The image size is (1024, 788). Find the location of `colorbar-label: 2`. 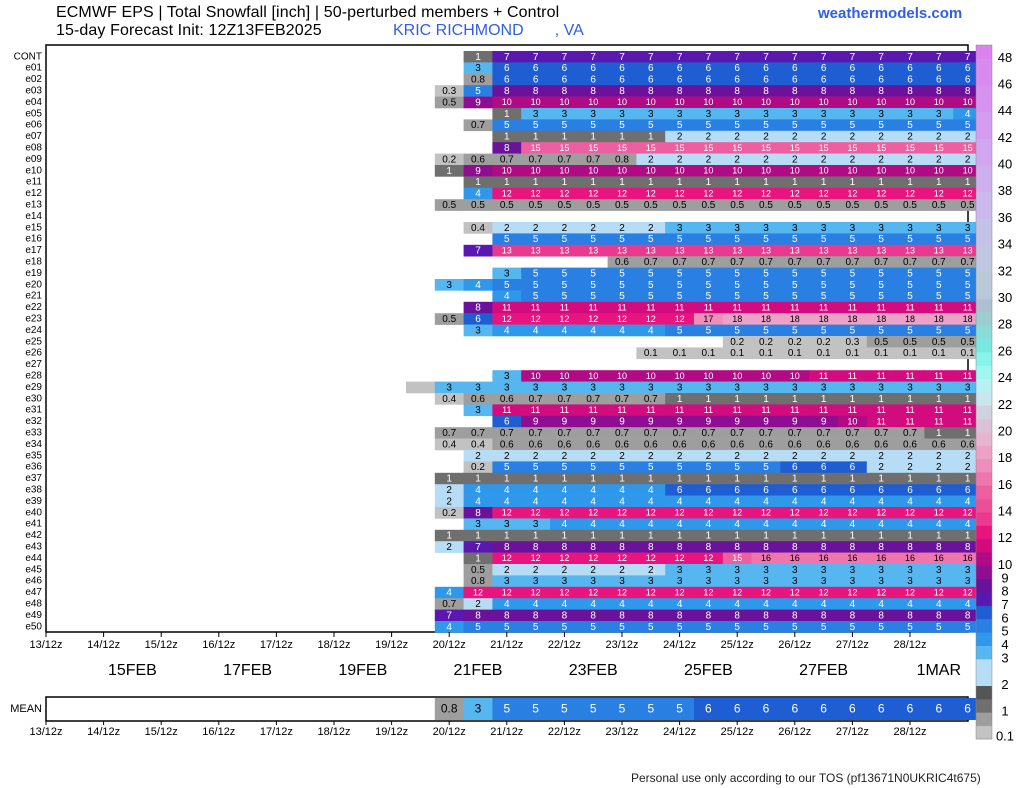

colorbar-label: 2 is located at coordinates (1004, 684).